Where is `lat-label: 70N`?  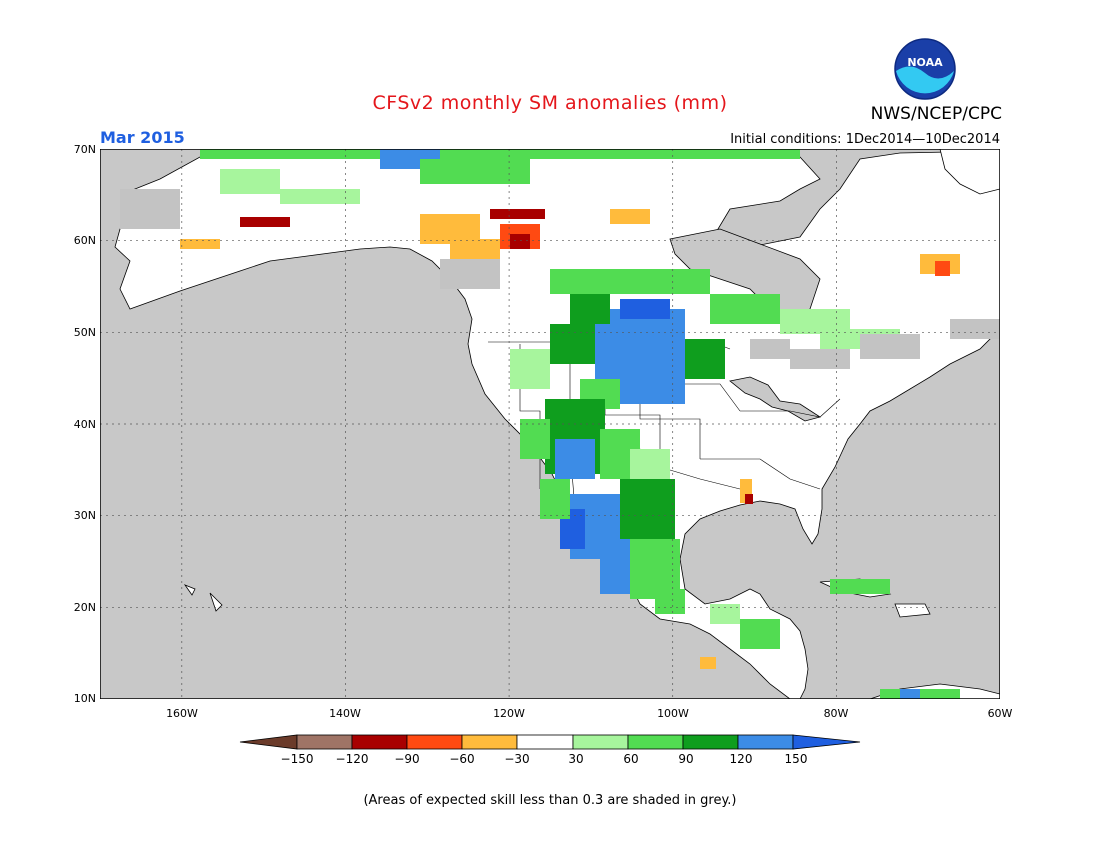
lat-label: 70N is located at coordinates (84, 149).